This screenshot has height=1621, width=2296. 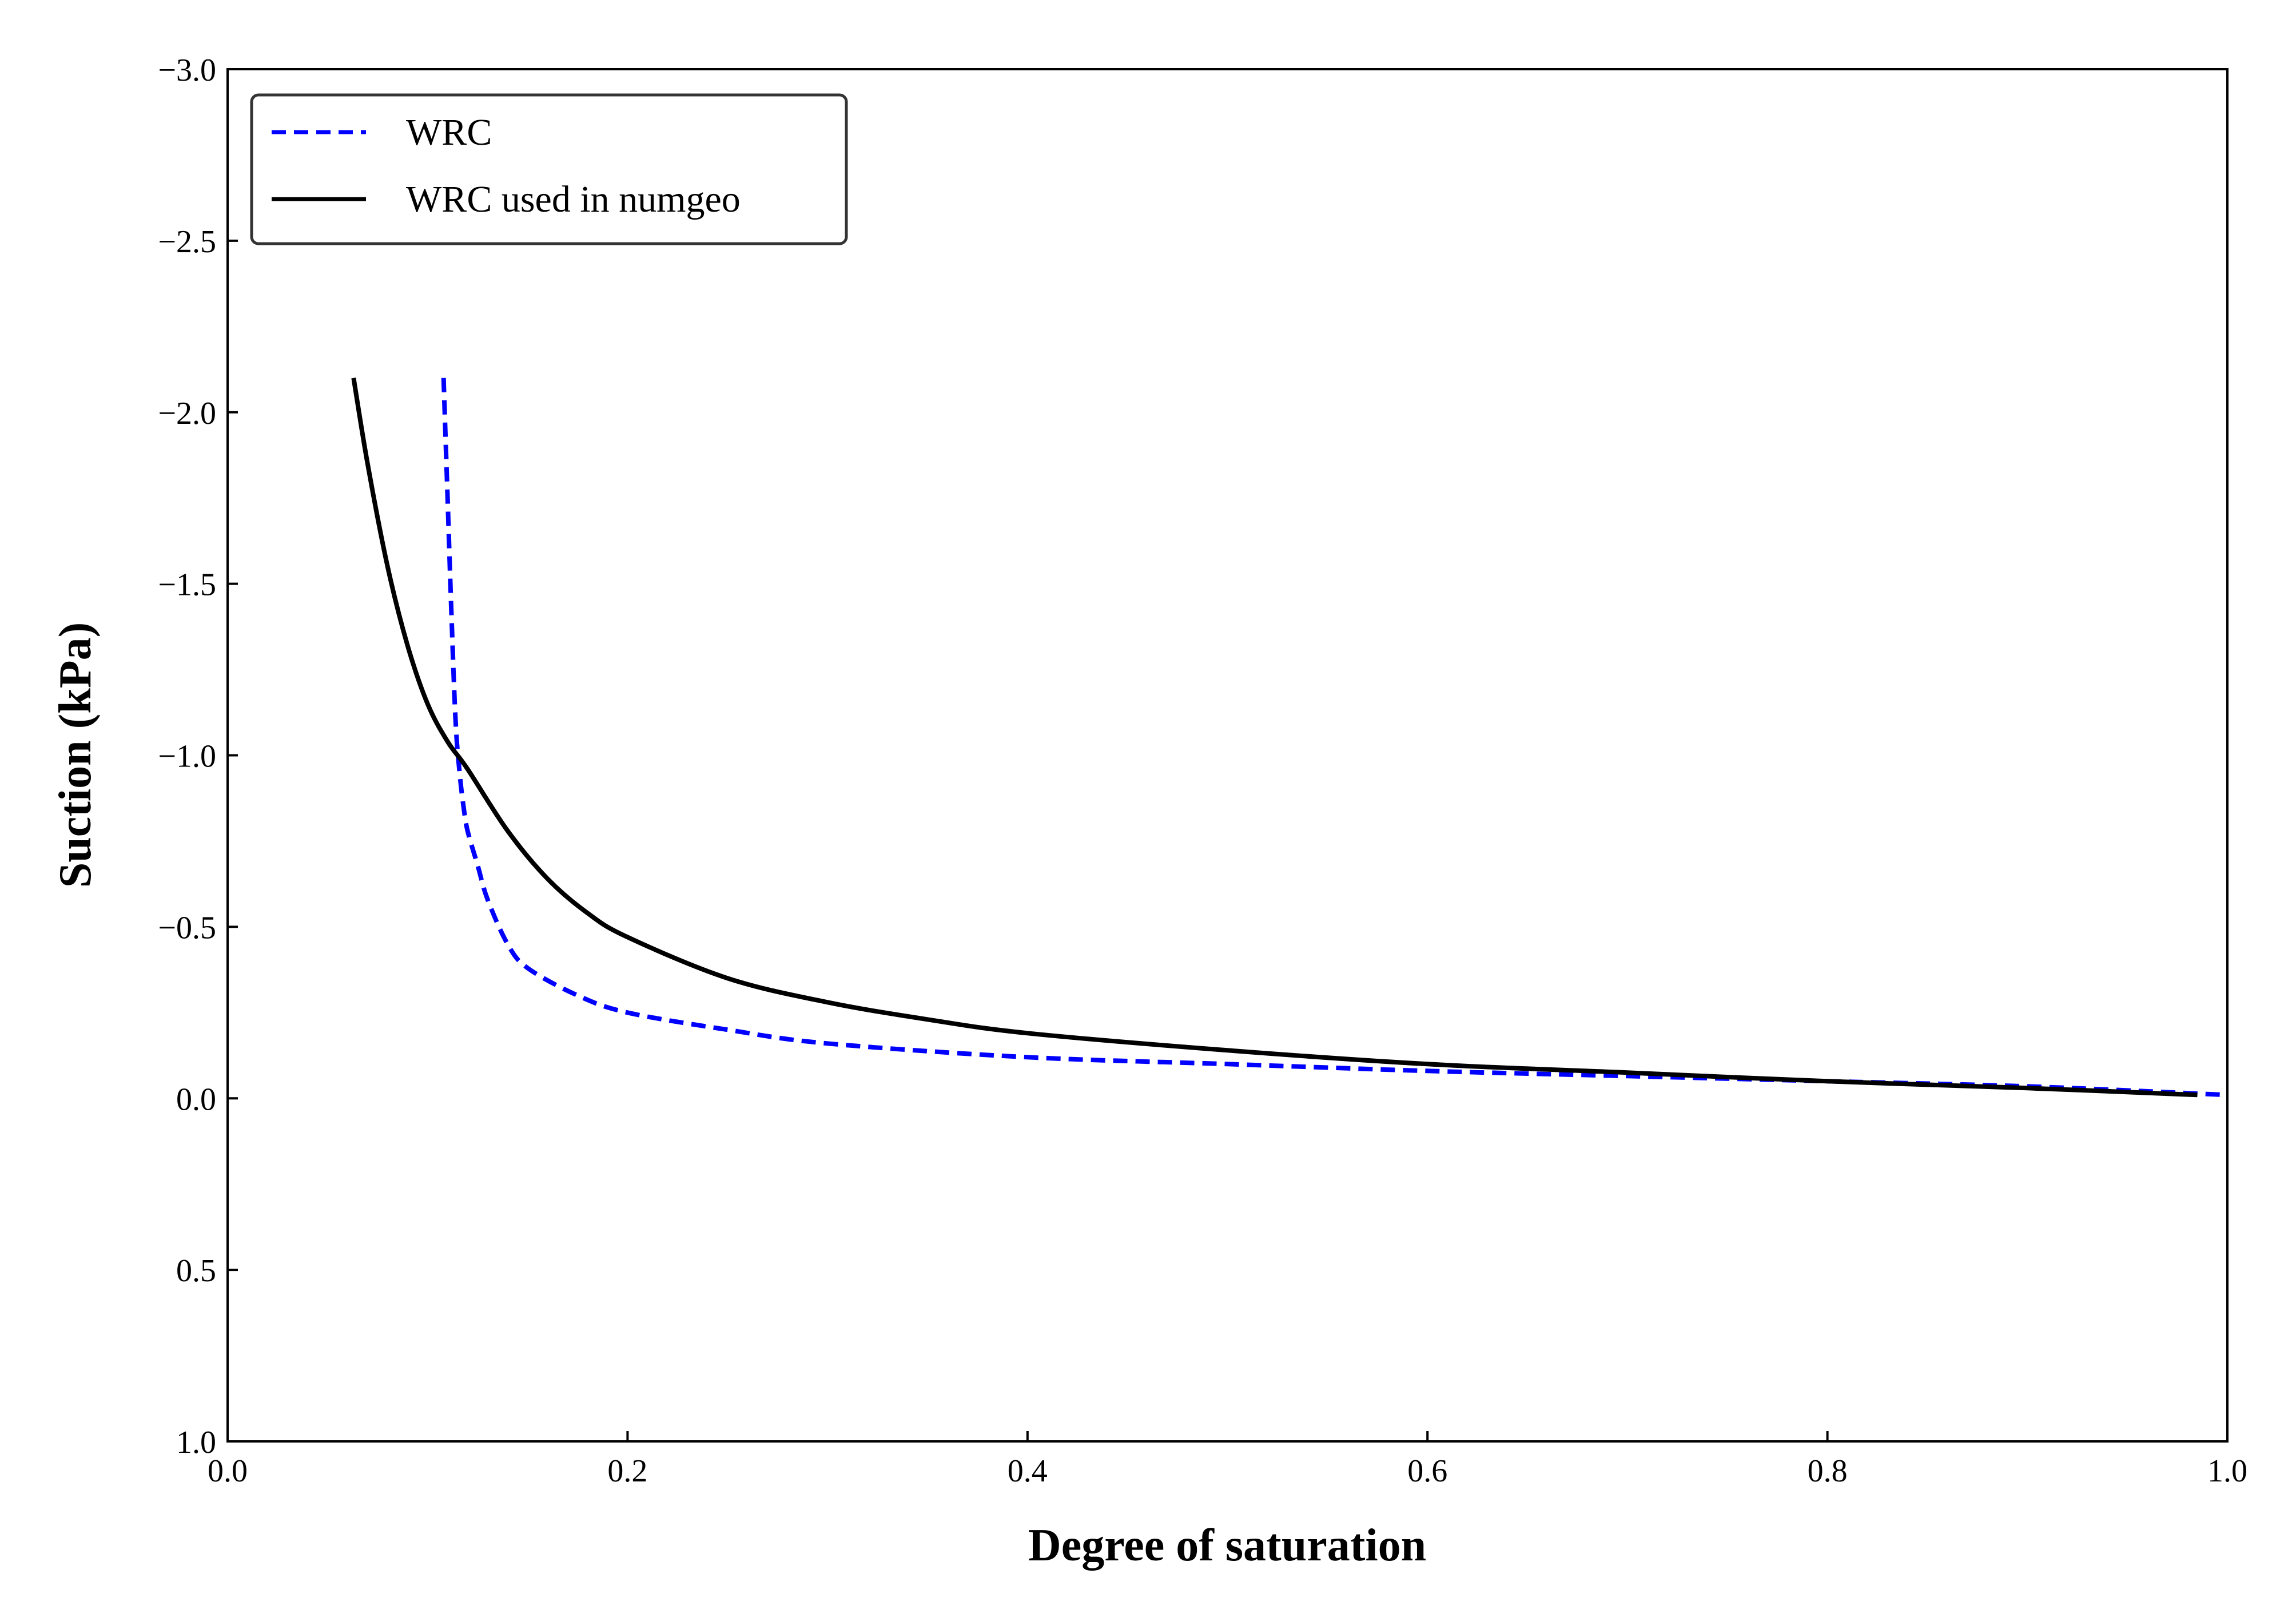 What do you see at coordinates (573, 199) in the screenshot?
I see `legend-label-wrc-used-in-numgeo: WRC used in numgeo` at bounding box center [573, 199].